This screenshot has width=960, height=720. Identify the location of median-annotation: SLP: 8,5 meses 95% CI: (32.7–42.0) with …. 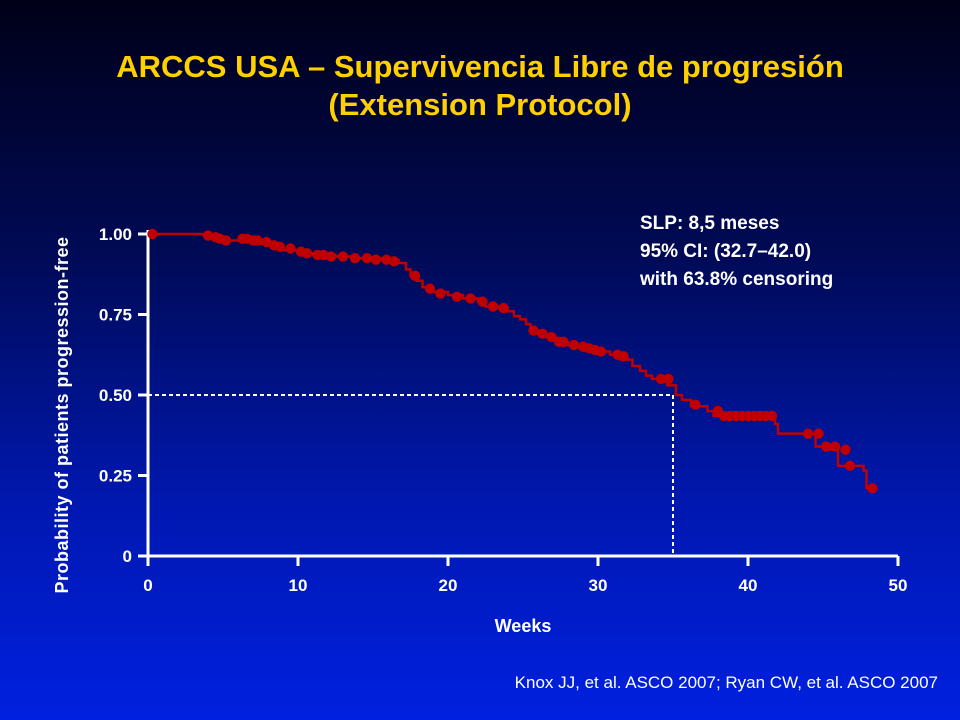
(736, 252).